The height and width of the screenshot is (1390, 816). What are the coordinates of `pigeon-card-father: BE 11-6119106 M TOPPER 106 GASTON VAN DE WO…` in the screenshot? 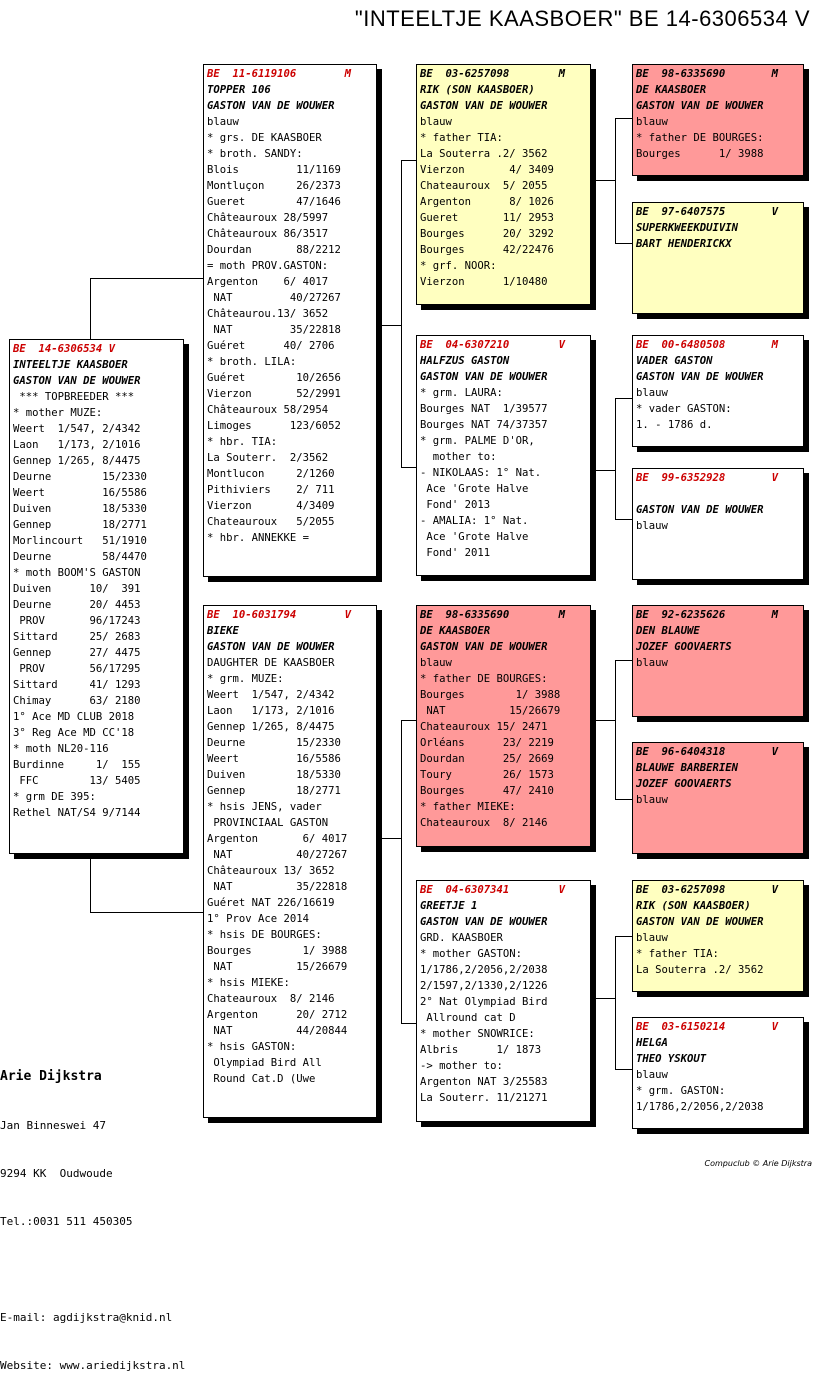 It's located at (290, 320).